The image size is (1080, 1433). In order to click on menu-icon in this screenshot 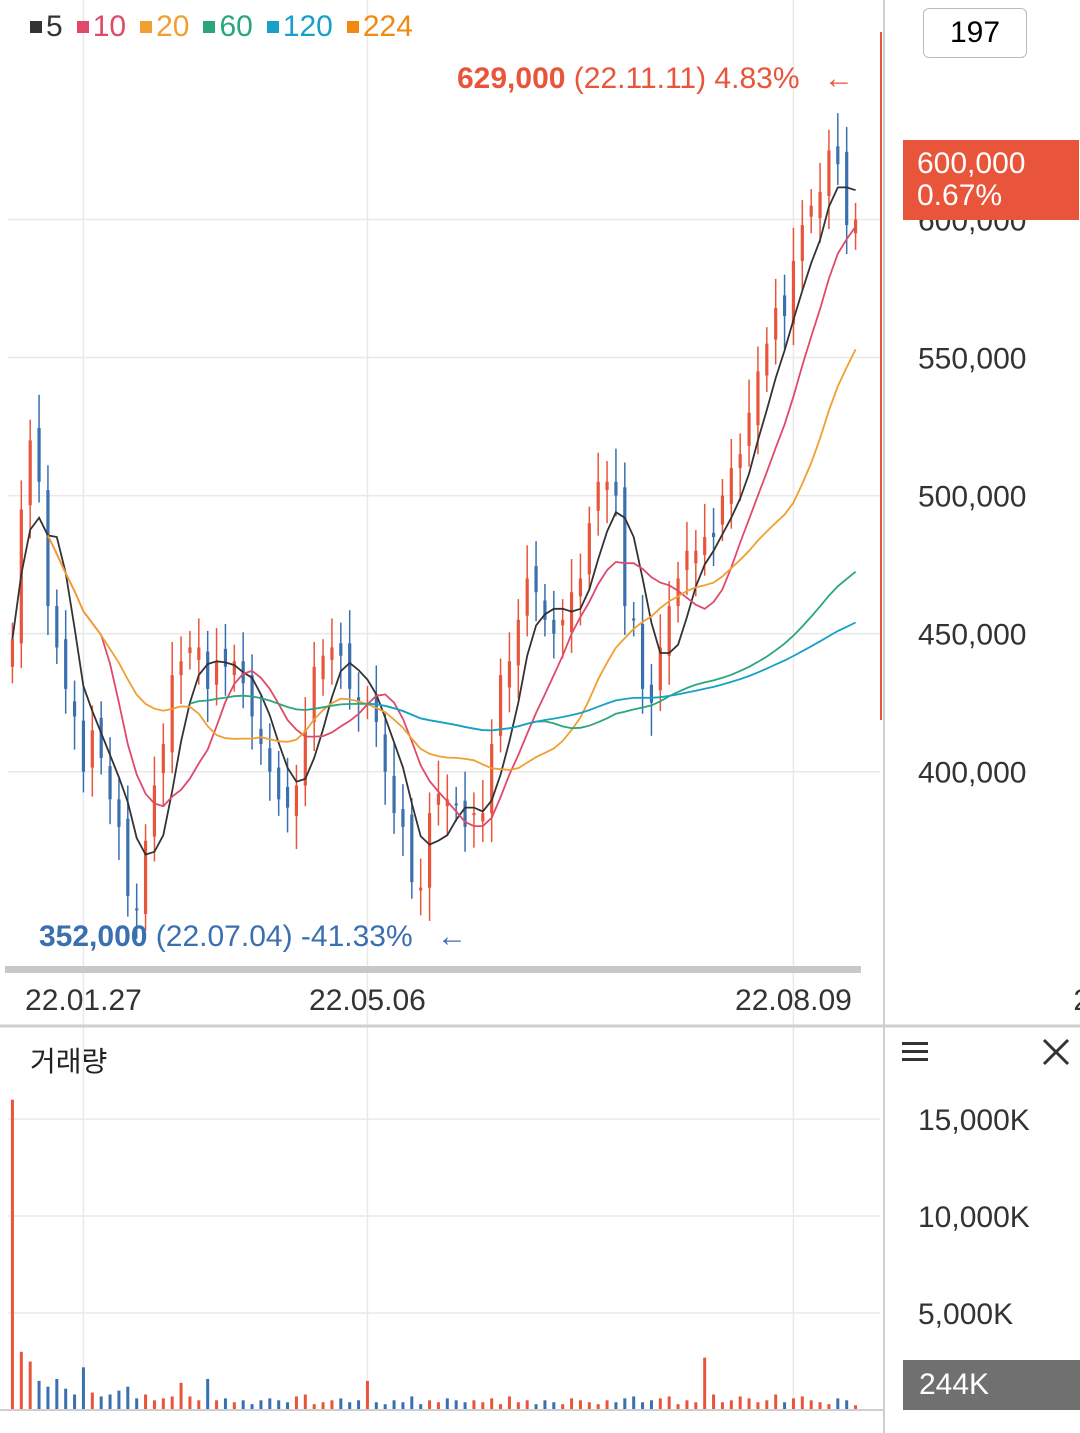, I will do `click(916, 1052)`.